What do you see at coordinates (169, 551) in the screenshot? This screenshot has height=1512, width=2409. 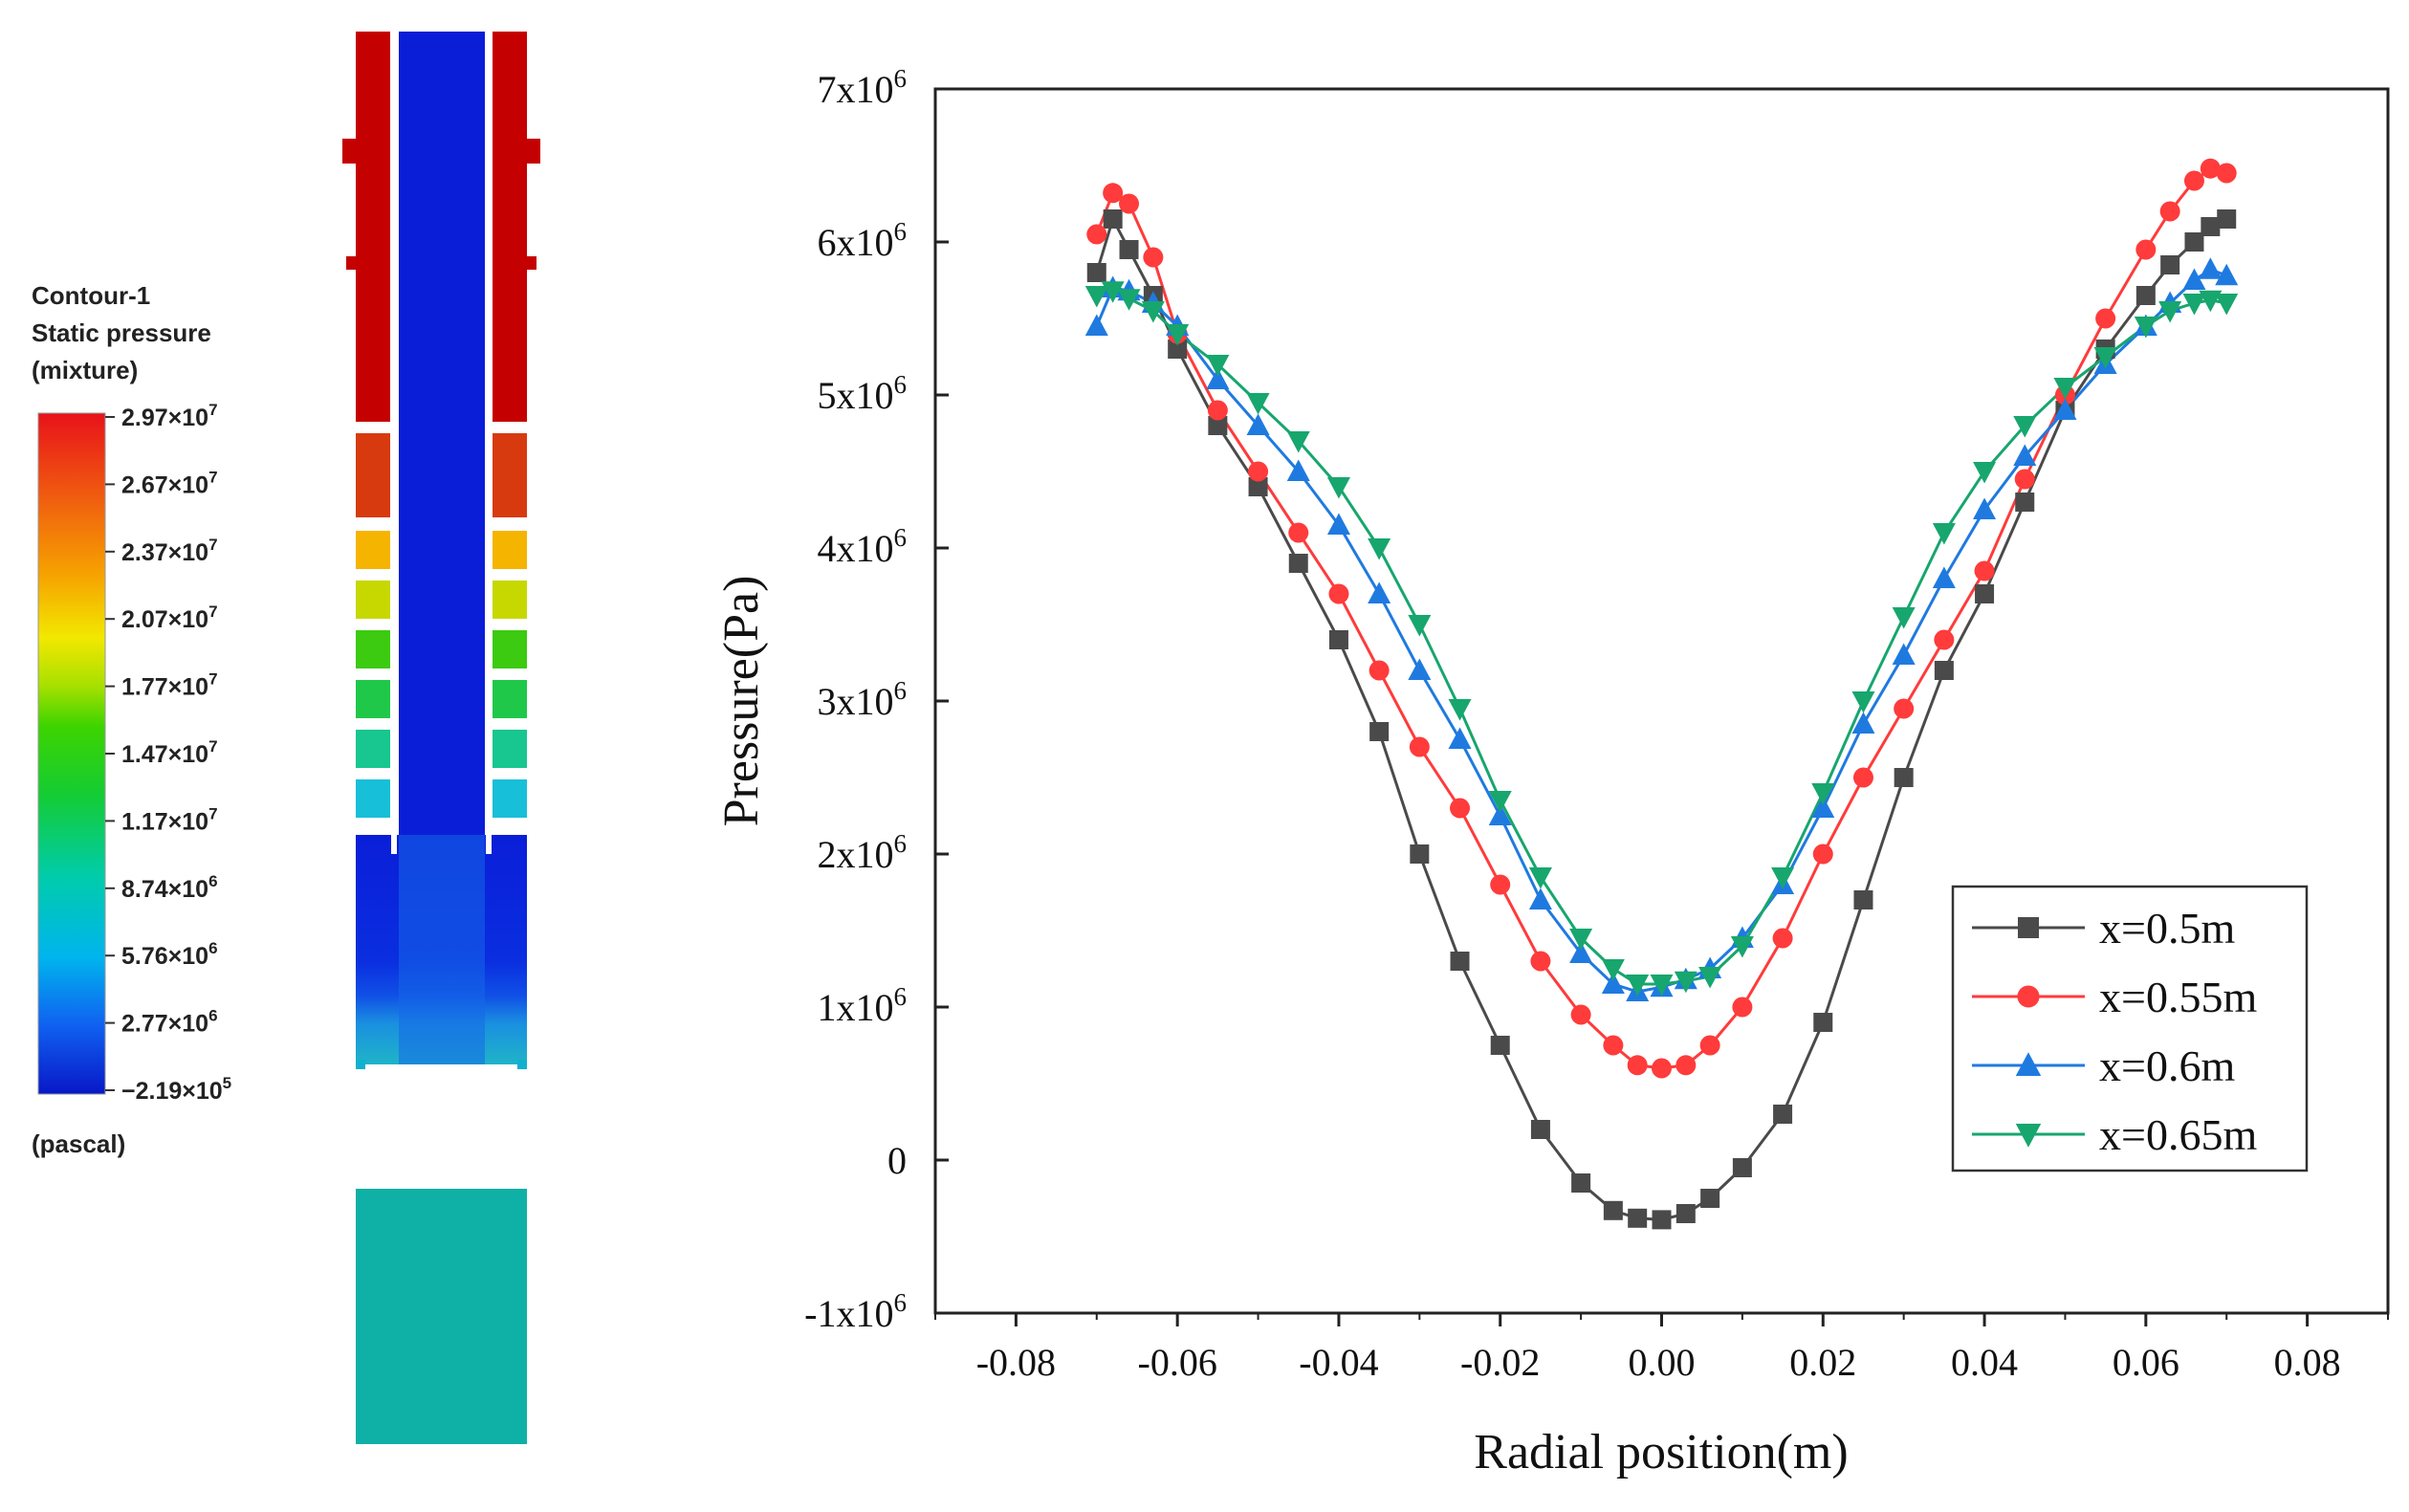 I see `colormap-tick-label: 2.37×107` at bounding box center [169, 551].